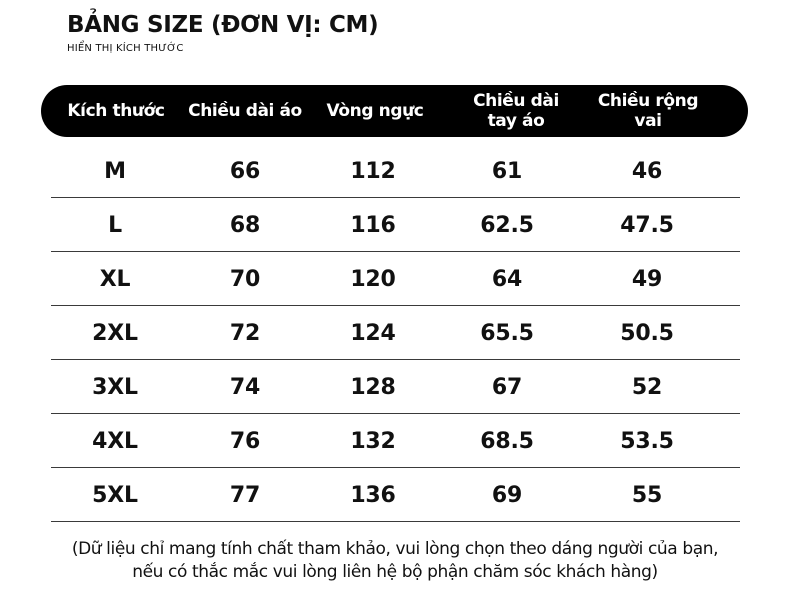 The height and width of the screenshot is (597, 790). I want to click on cell-size: 3XL, so click(115, 387).